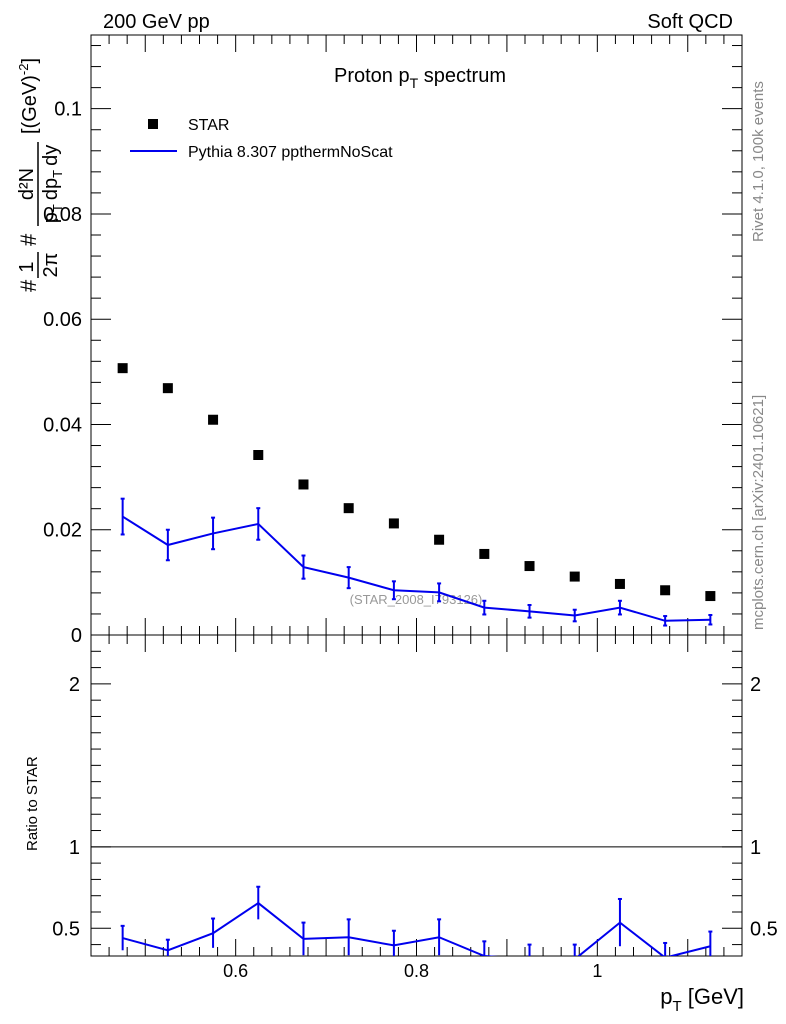 This screenshot has width=786, height=1024. What do you see at coordinates (51, 265) in the screenshot?
I see `ylabel-frac1-den: 2π` at bounding box center [51, 265].